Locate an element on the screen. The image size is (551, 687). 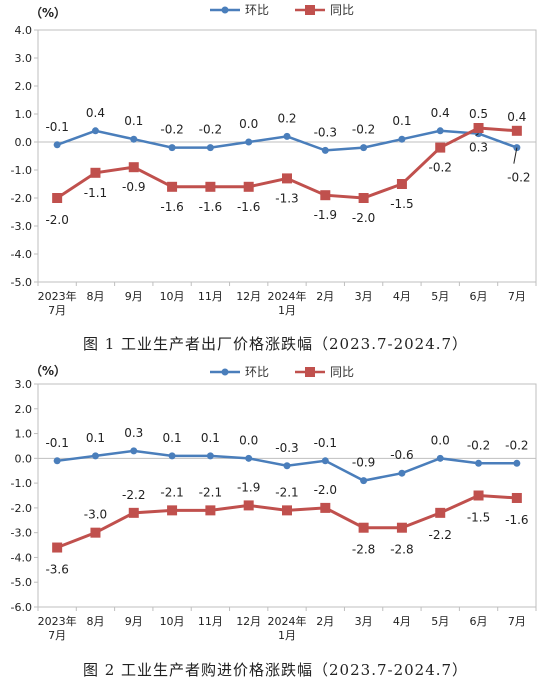
data-label-1-3: -2.1 is located at coordinates (171, 492).